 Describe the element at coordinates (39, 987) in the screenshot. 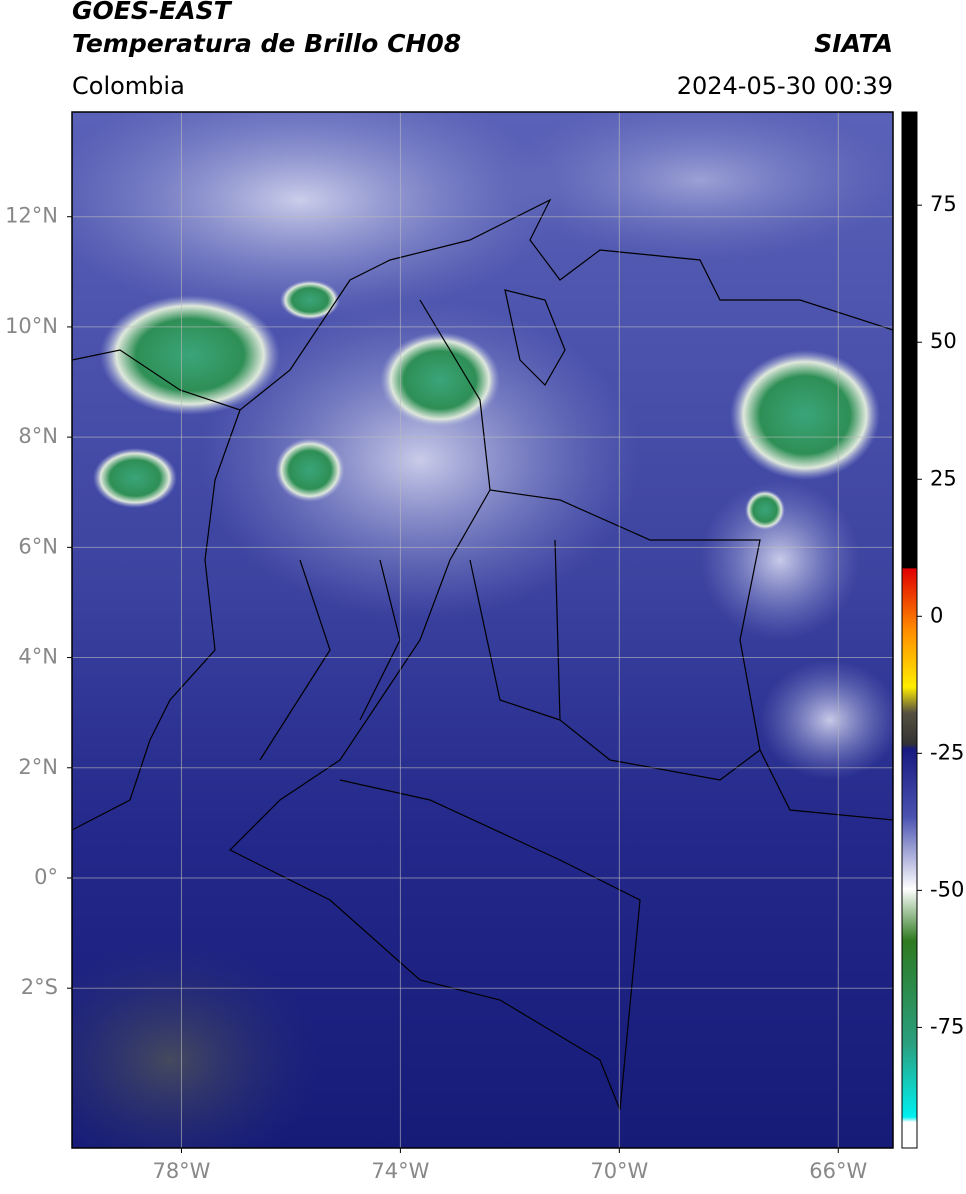

I see `y-tick-label: 2°S` at that location.